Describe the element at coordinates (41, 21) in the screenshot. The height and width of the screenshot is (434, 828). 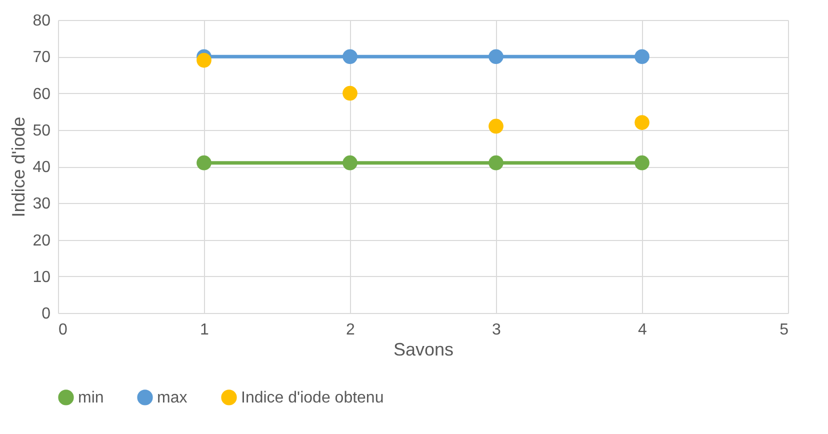
I see `y-tick-label: 80` at that location.